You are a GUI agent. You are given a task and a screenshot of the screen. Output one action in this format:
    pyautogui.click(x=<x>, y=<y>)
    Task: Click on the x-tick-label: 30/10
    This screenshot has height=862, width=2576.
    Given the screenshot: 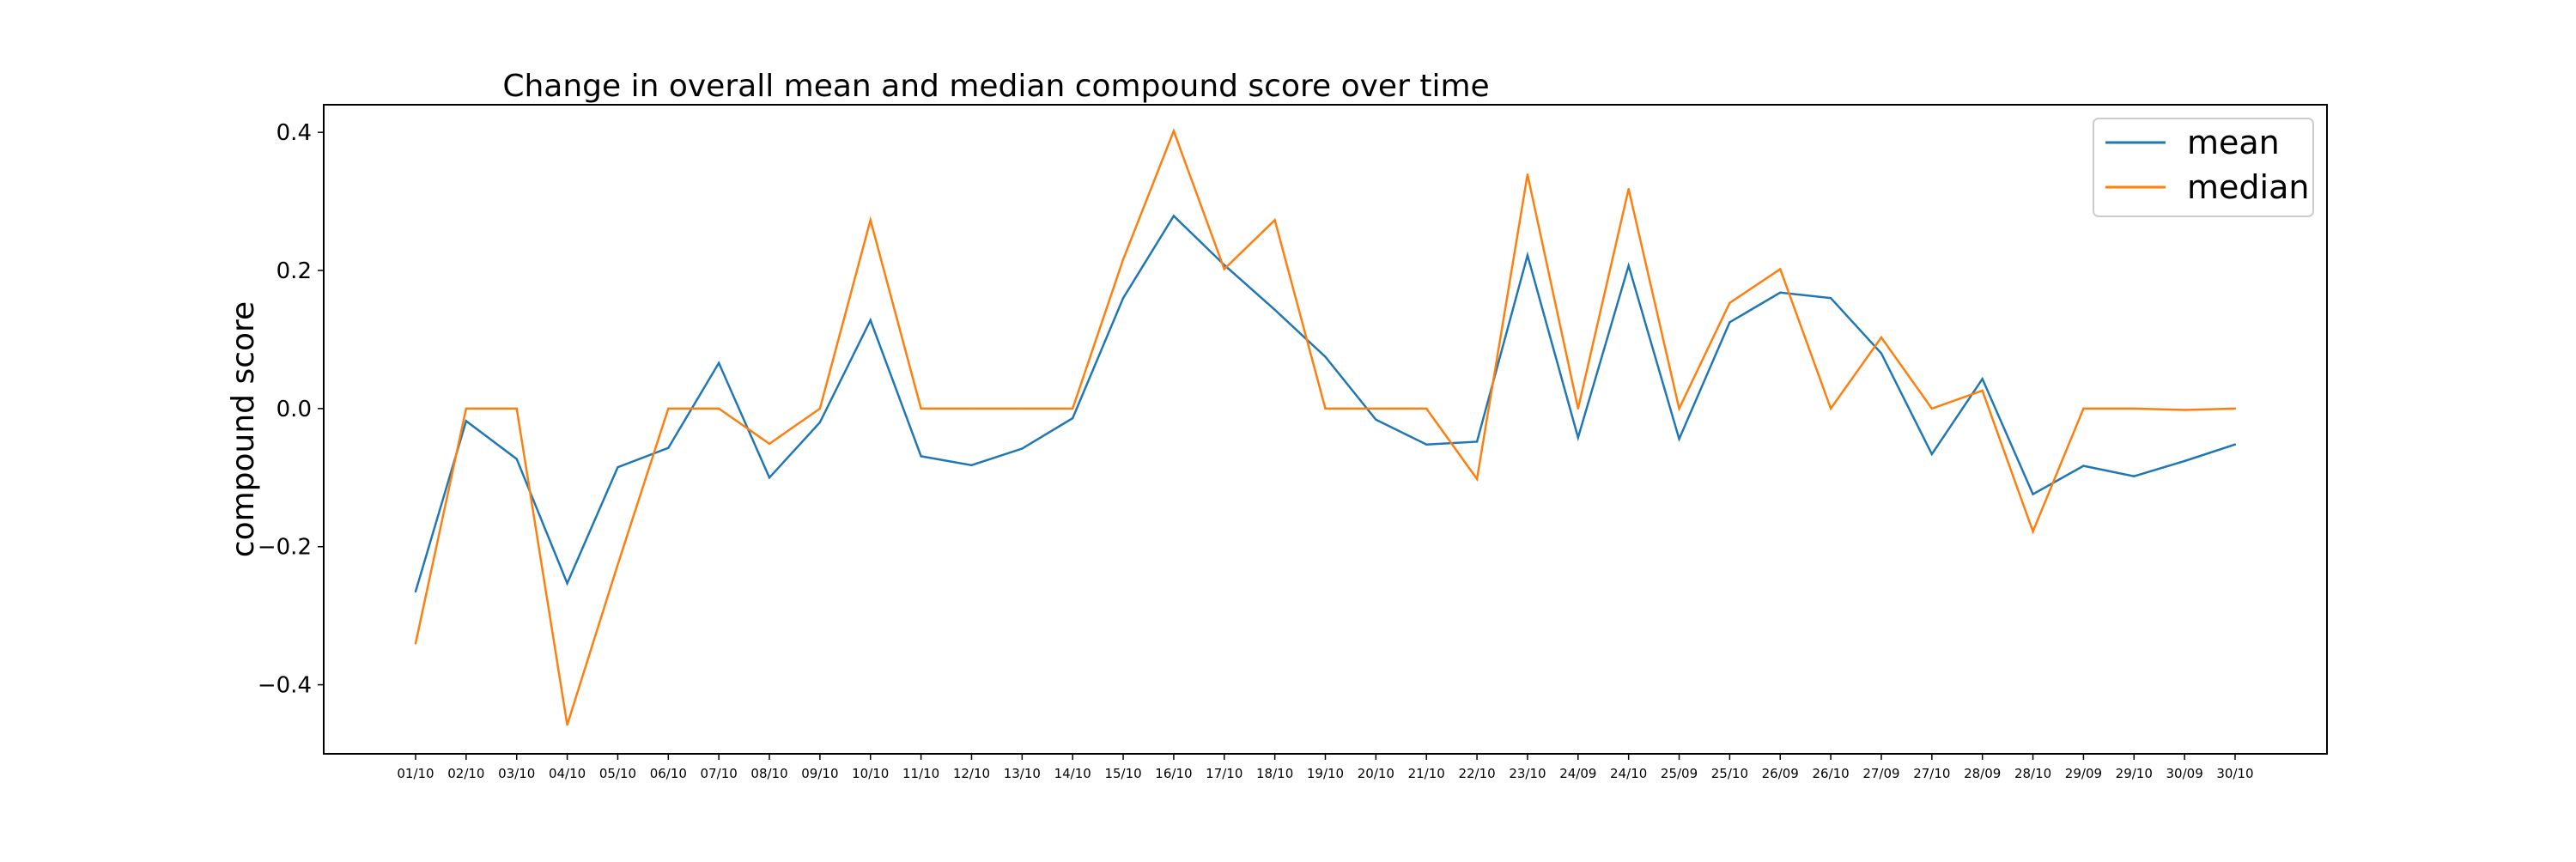 What is the action you would take?
    pyautogui.click(x=2234, y=773)
    